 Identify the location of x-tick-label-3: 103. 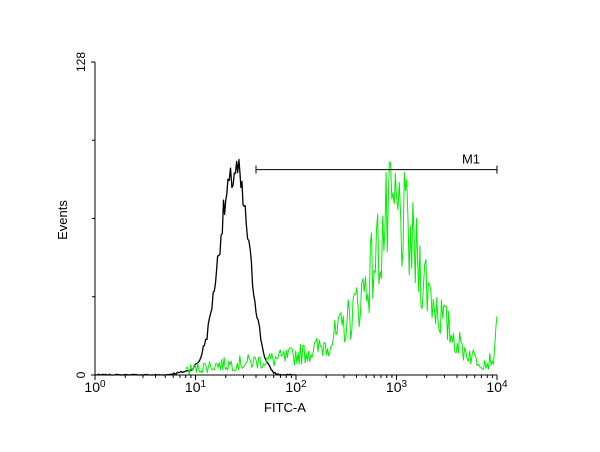
(397, 387).